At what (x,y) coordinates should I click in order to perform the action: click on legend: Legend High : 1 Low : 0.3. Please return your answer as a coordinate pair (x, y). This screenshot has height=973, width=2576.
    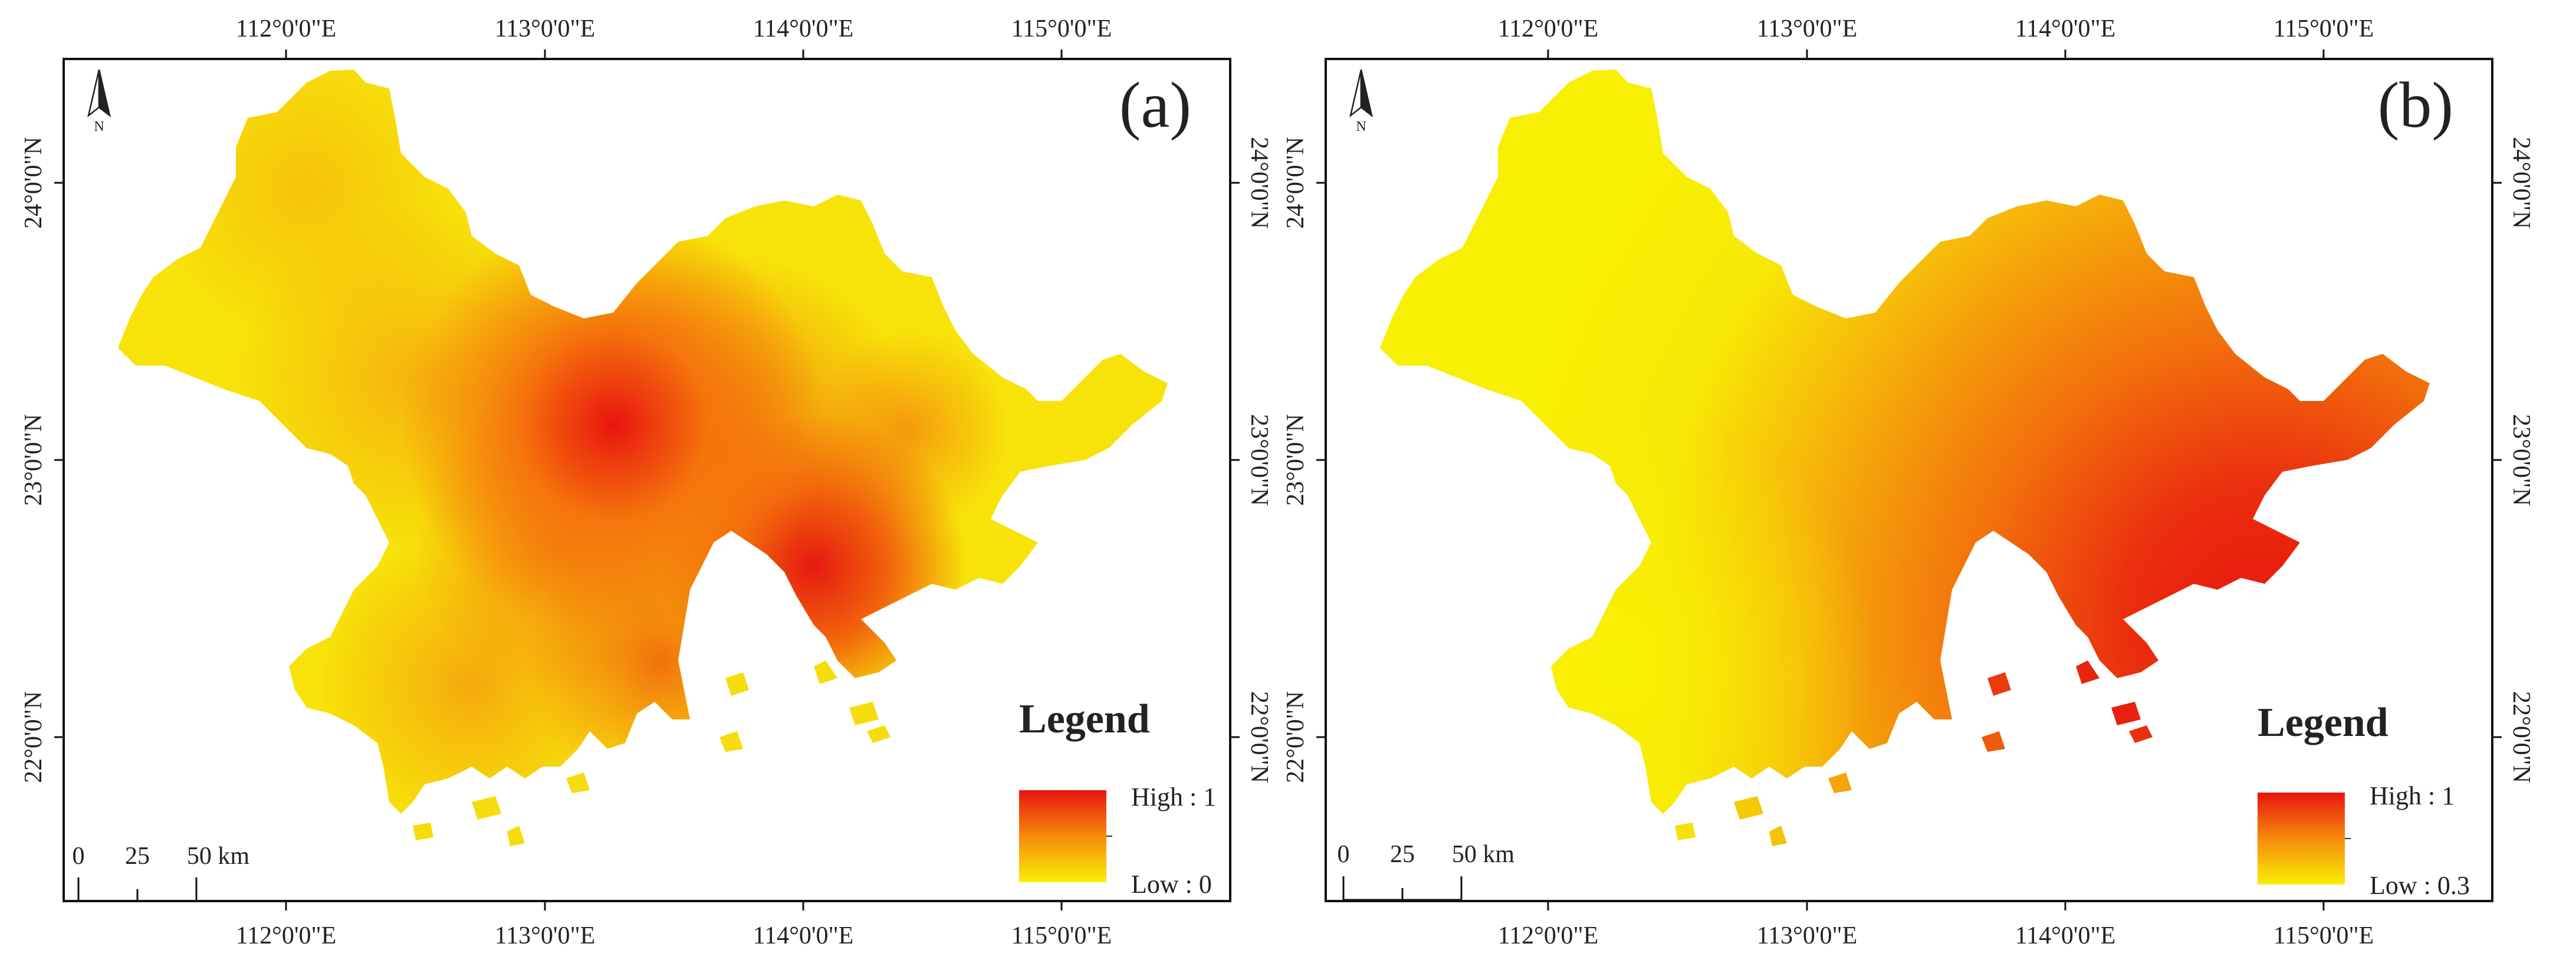
    Looking at the image, I should click on (2364, 800).